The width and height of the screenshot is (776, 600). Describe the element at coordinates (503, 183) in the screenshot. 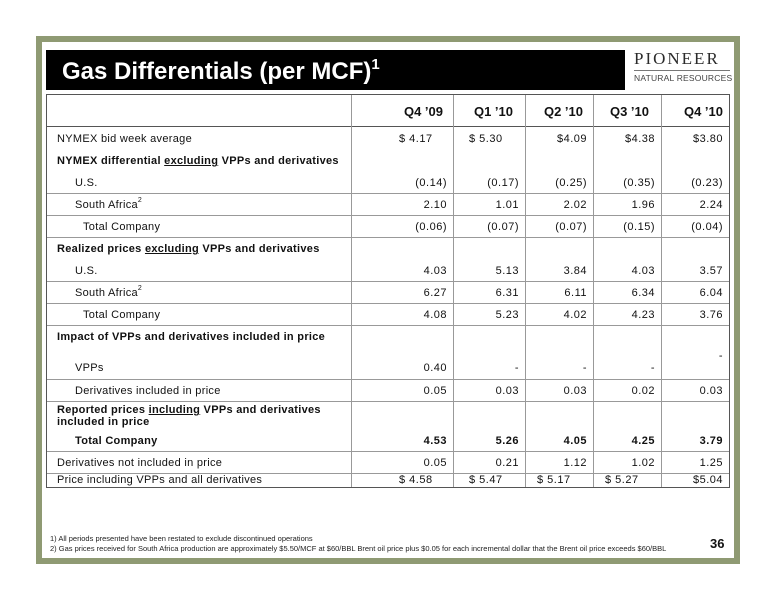

I see `table-cell: (0.17)` at that location.